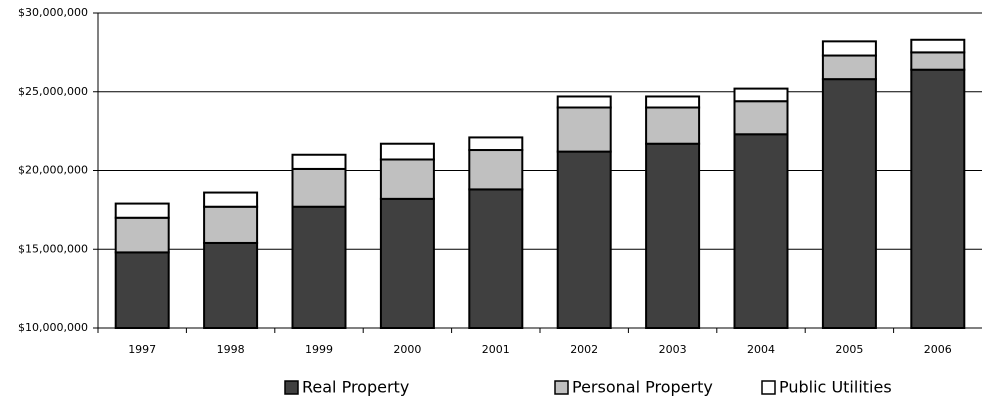 The width and height of the screenshot is (983, 402). Describe the element at coordinates (53, 12) in the screenshot. I see `y-tick-label: $30,000,000` at that location.